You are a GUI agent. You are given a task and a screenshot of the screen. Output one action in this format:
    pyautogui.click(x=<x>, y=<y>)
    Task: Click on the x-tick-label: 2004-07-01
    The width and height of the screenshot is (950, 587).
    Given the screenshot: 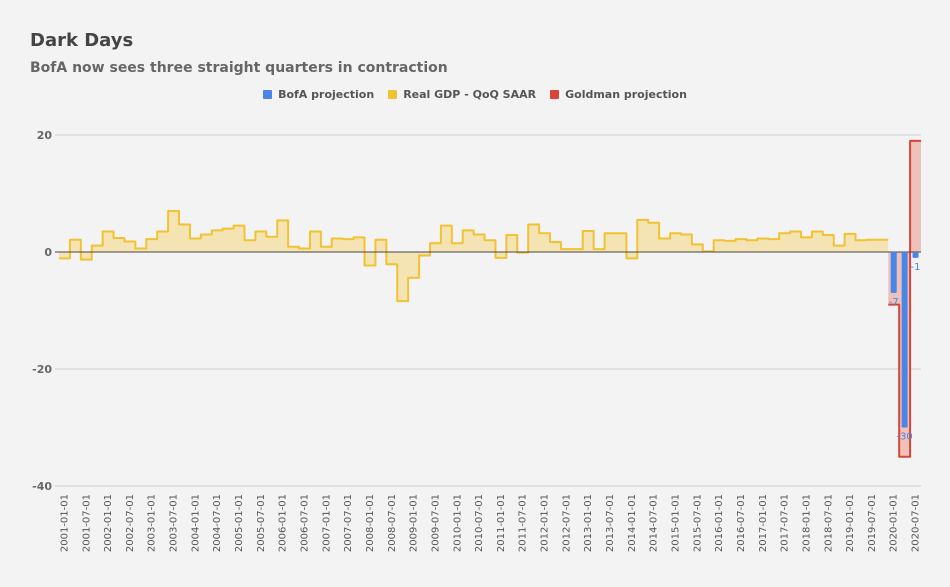 What is the action you would take?
    pyautogui.click(x=217, y=523)
    